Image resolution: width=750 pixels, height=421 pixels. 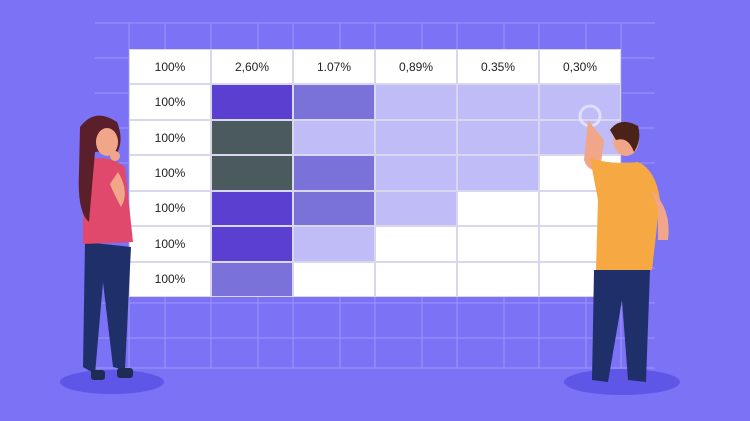 What do you see at coordinates (334, 67) in the screenshot?
I see `column-header-2: 1.07%` at bounding box center [334, 67].